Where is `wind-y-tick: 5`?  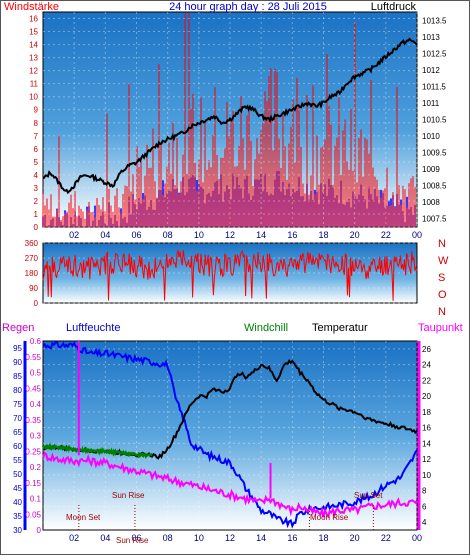 wind-y-tick: 5 is located at coordinates (36, 162).